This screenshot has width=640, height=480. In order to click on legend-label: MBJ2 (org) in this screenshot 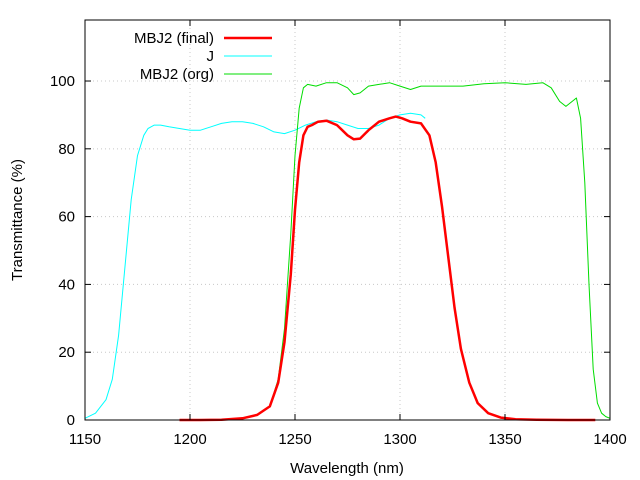, I will do `click(177, 74)`.